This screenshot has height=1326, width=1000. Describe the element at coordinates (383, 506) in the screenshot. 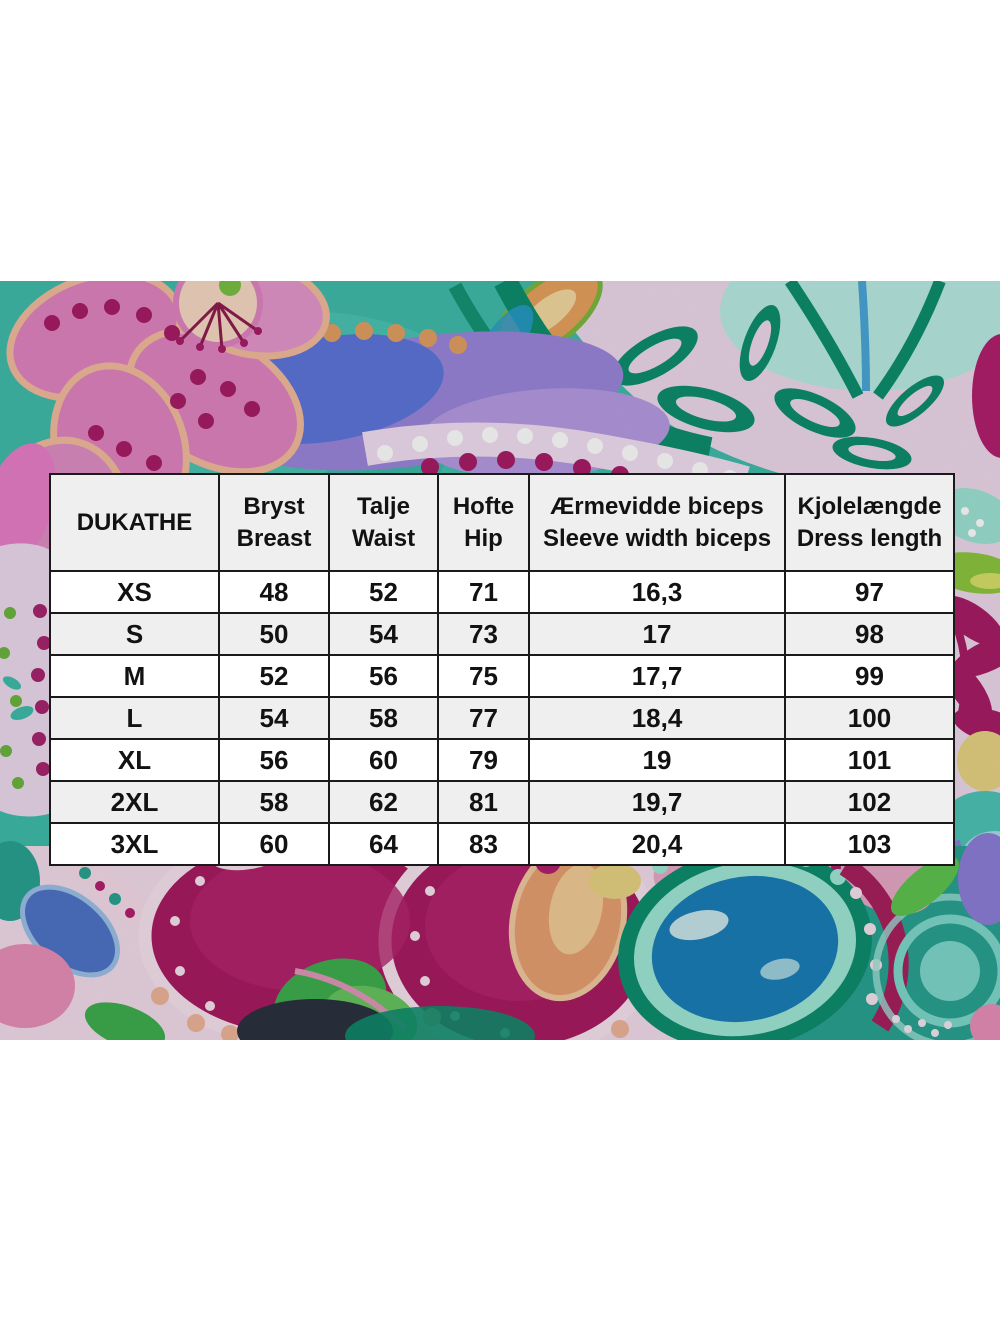

I see `header-label-waist-da: Talje` at that location.